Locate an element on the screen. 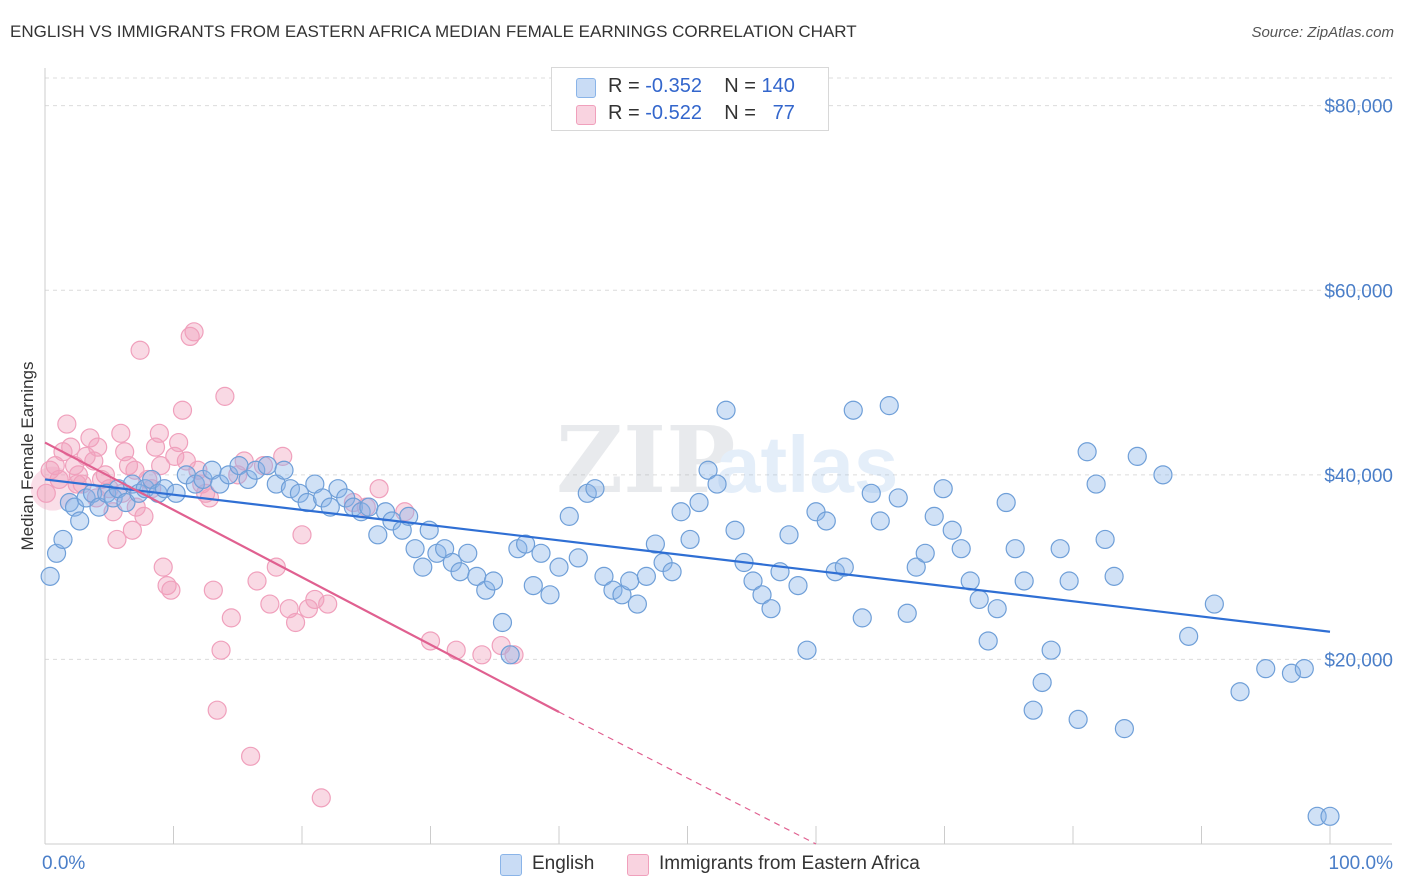  immigrants-trend-line is located at coordinates (302, 577).